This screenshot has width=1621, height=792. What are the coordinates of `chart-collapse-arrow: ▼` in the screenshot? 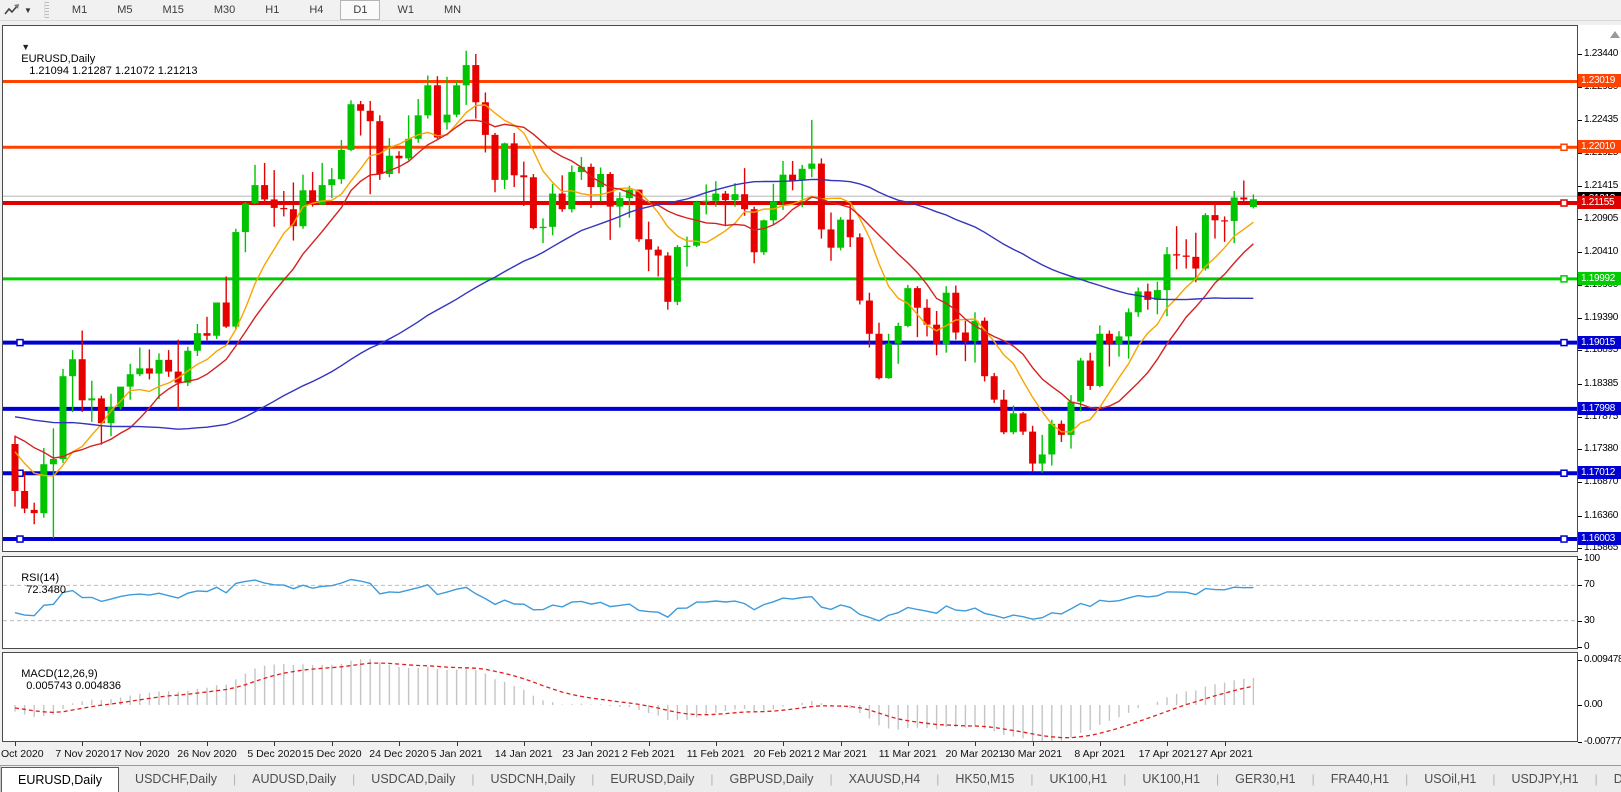 It's located at (26, 47).